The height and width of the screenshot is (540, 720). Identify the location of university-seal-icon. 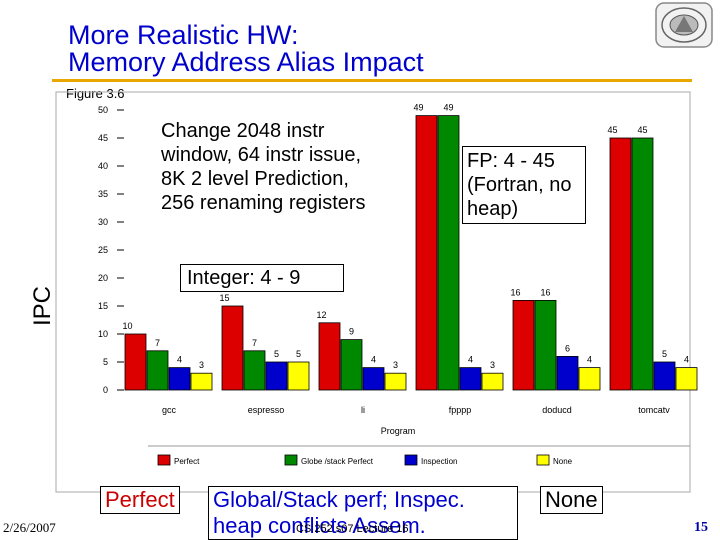
(684, 25).